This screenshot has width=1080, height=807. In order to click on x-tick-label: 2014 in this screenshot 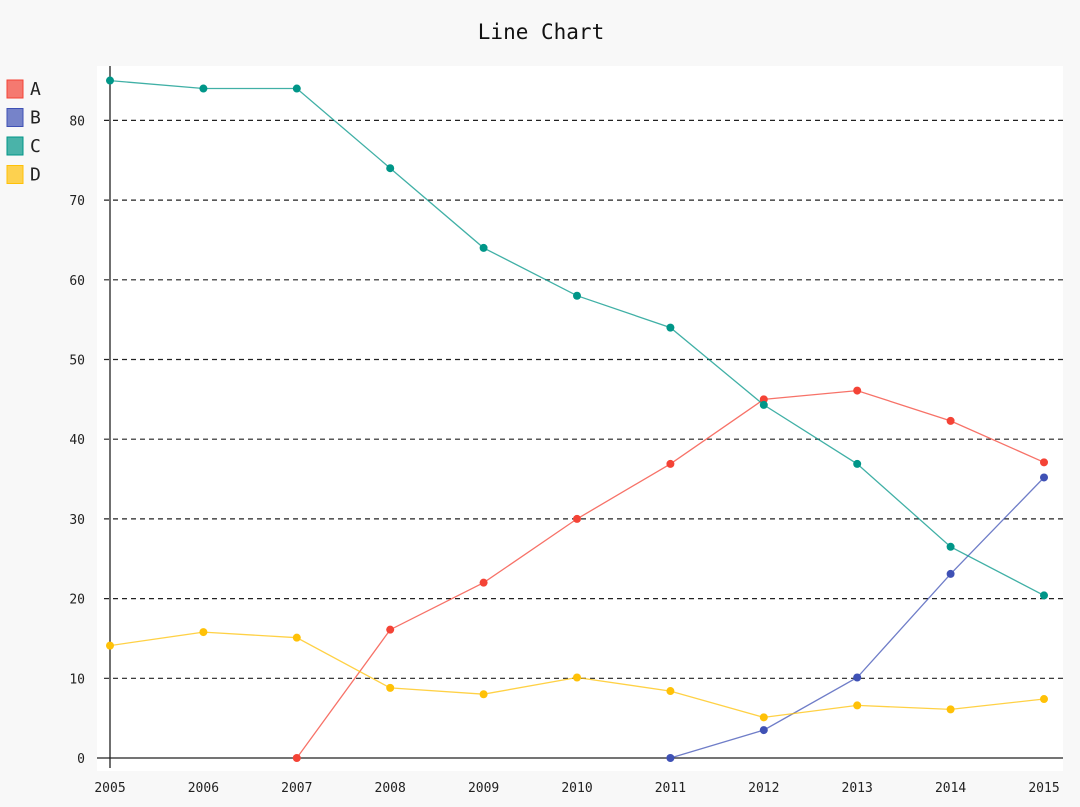, I will do `click(950, 788)`.